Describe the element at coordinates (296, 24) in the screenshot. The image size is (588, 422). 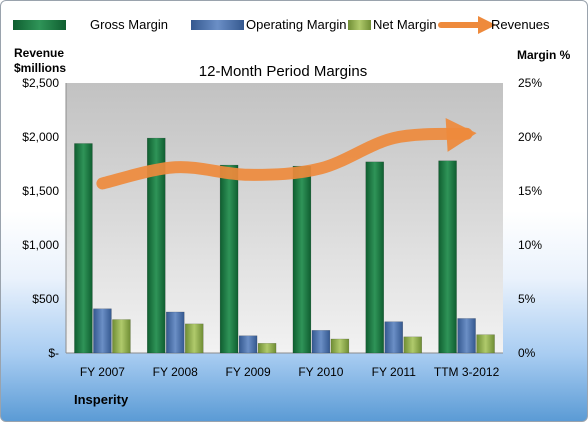
I see `legend-label-operating-margin: Operating Margin` at that location.